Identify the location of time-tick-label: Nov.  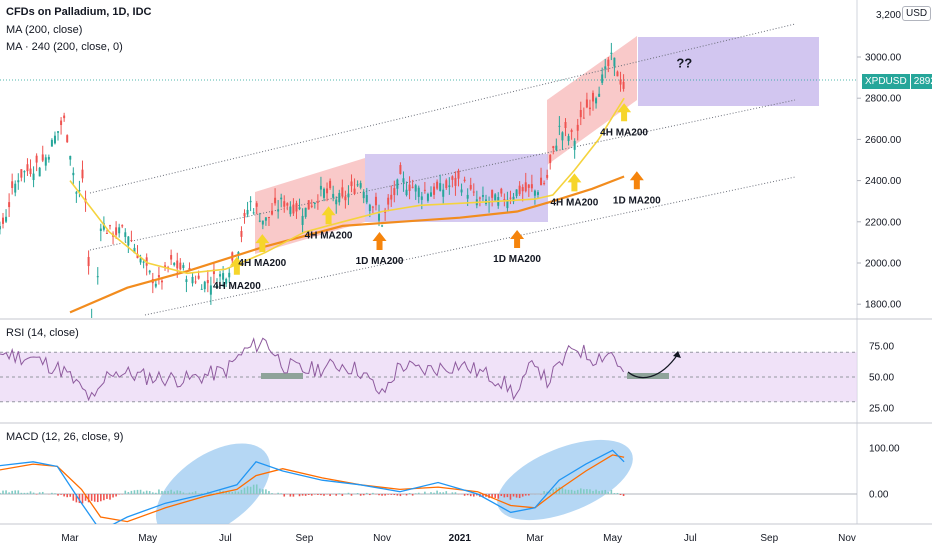
(382, 538).